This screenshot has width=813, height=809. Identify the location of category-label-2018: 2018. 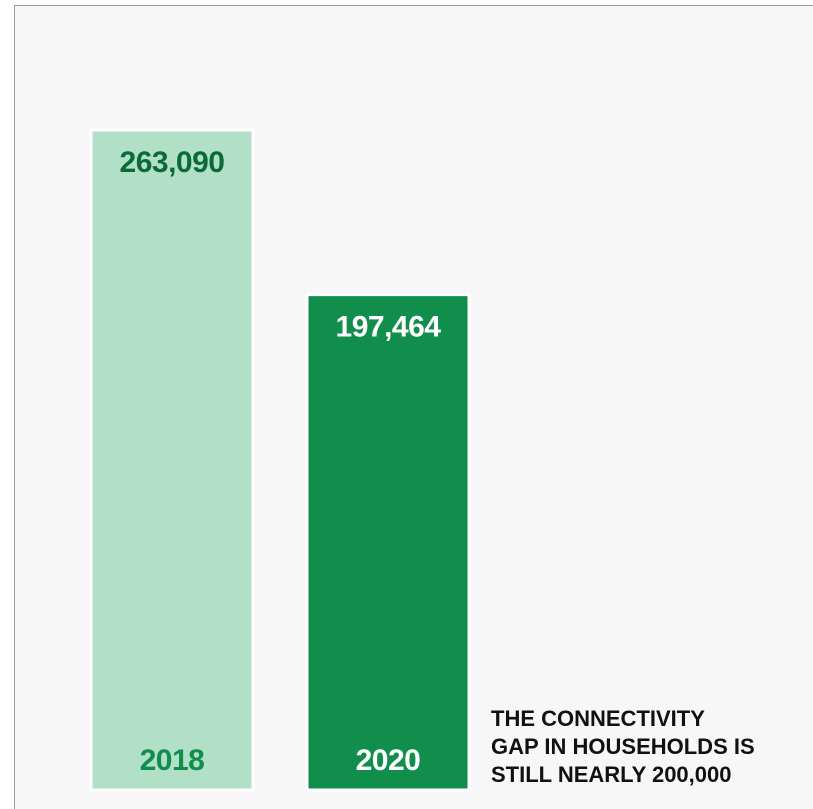
(172, 760).